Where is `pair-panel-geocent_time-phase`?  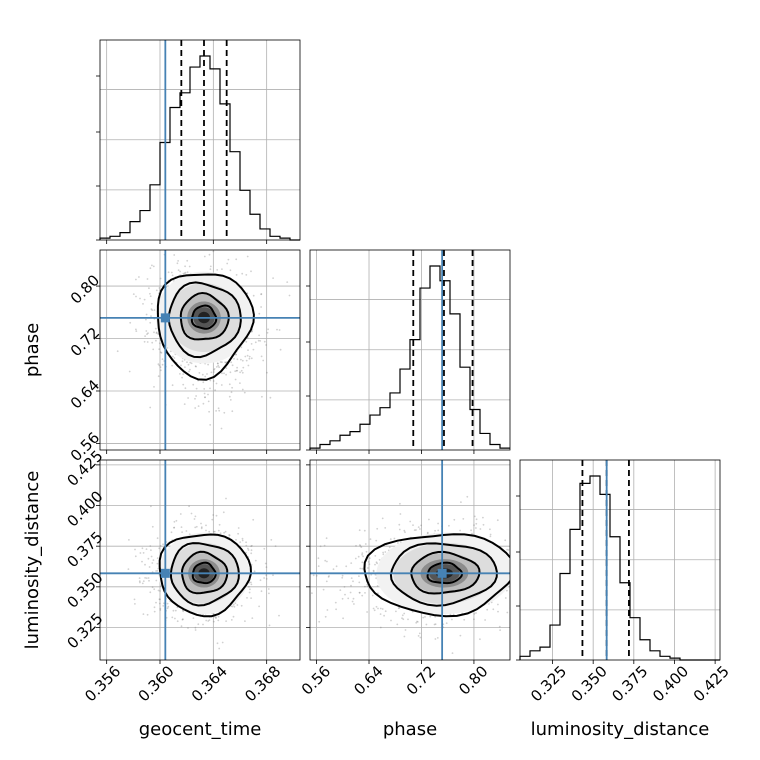 pair-panel-geocent_time-phase is located at coordinates (200, 350).